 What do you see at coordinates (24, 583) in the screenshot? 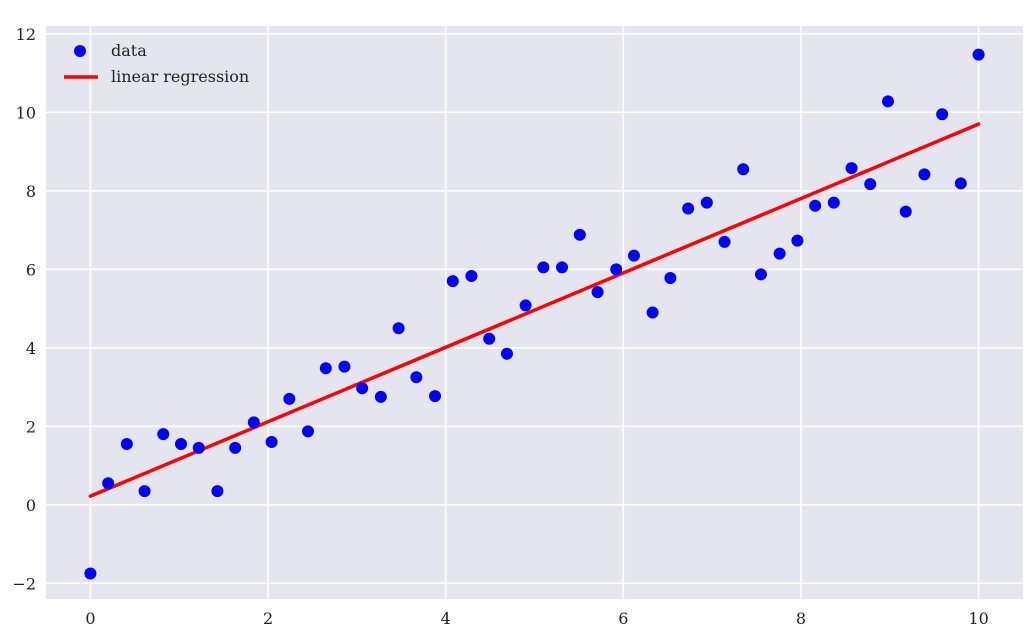
I see `y-tick-label: −2` at bounding box center [24, 583].